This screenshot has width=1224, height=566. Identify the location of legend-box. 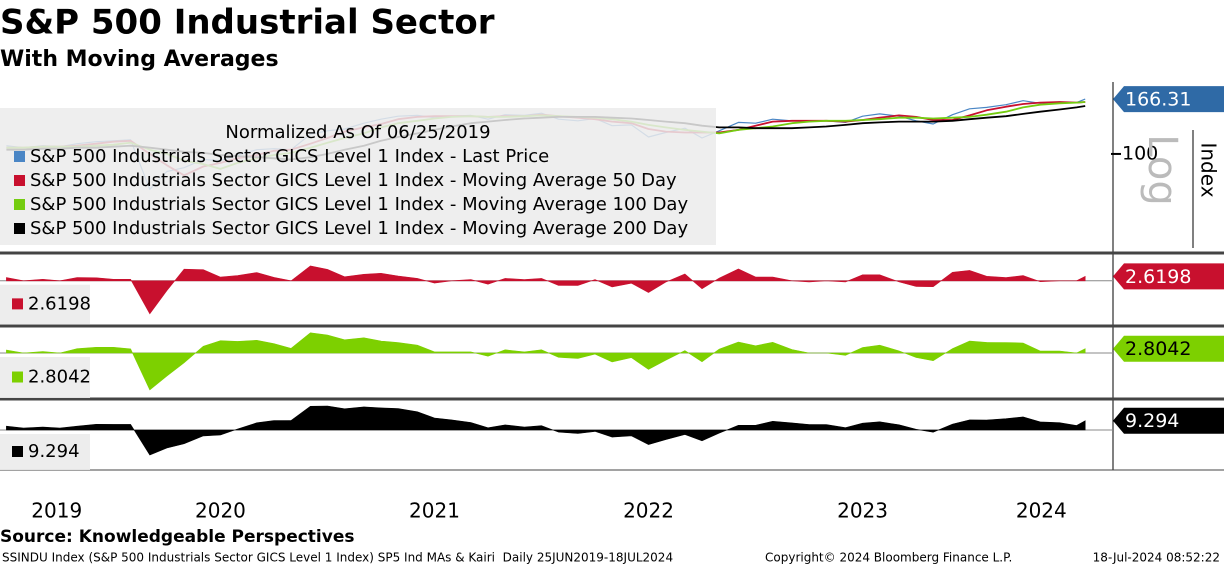
(358, 176).